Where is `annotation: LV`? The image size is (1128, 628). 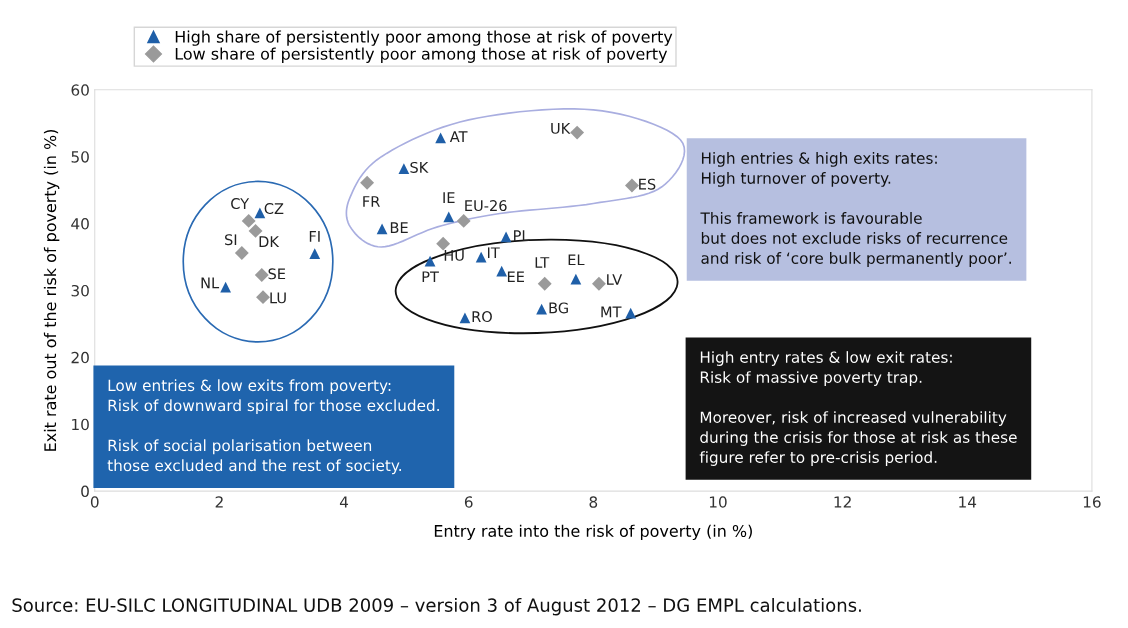 annotation: LV is located at coordinates (615, 279).